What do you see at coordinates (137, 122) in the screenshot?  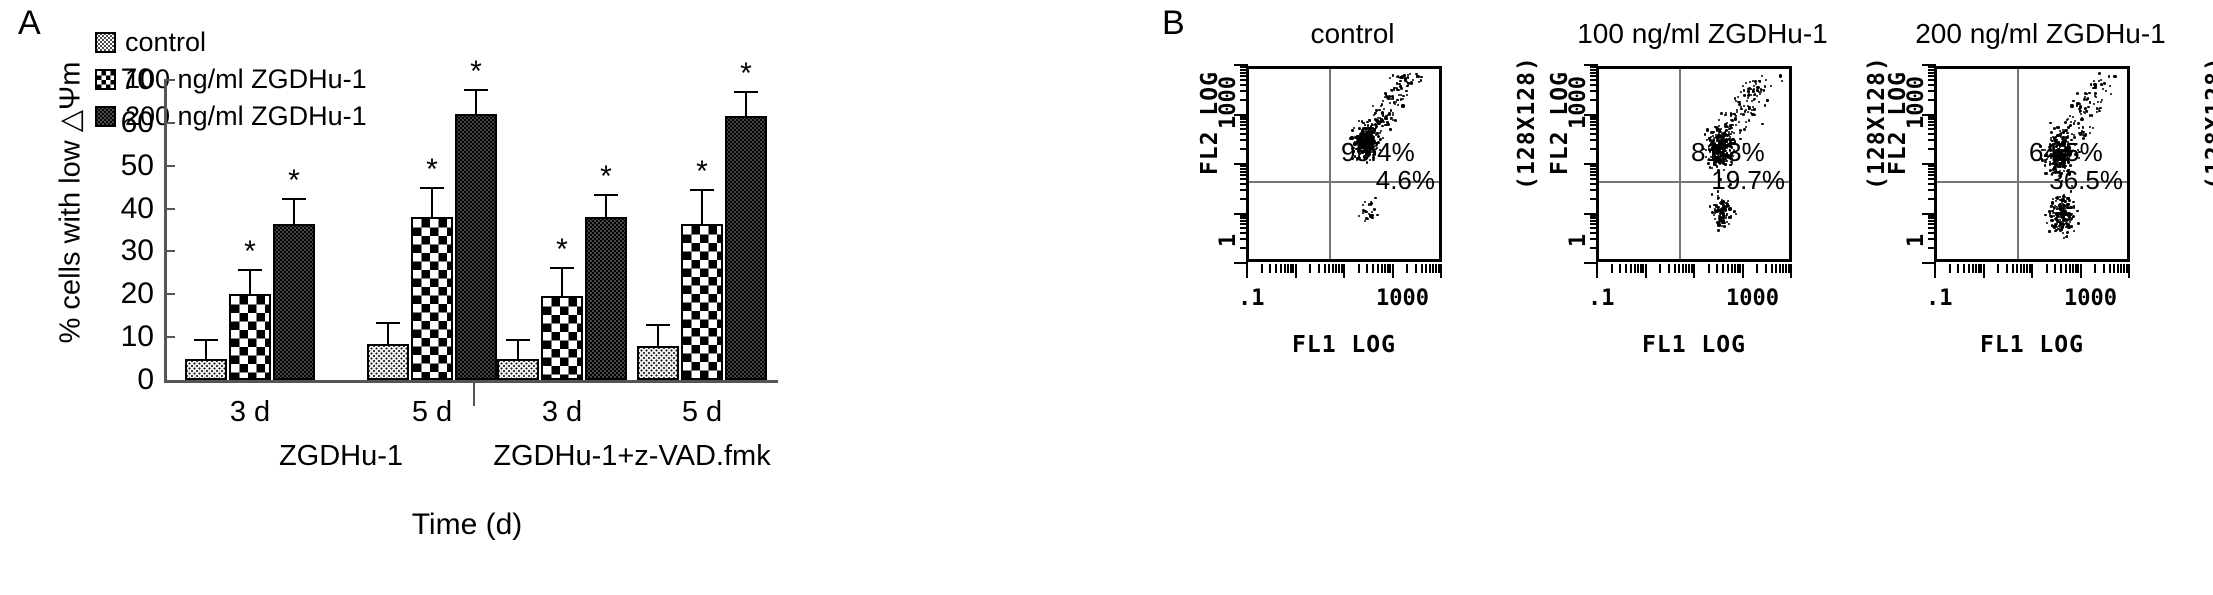 I see `y-tick-label: 60` at bounding box center [137, 122].